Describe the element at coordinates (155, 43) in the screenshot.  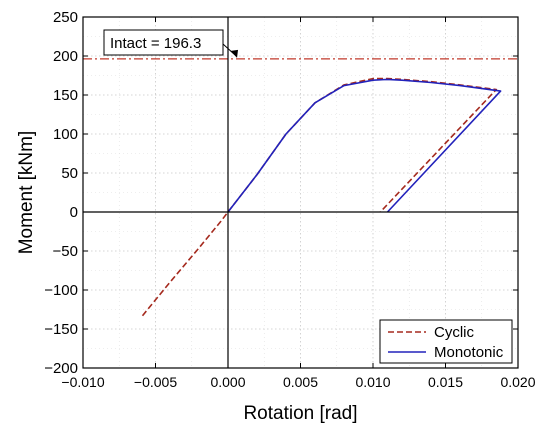
I see `intact-label: Intact = 196.3` at that location.